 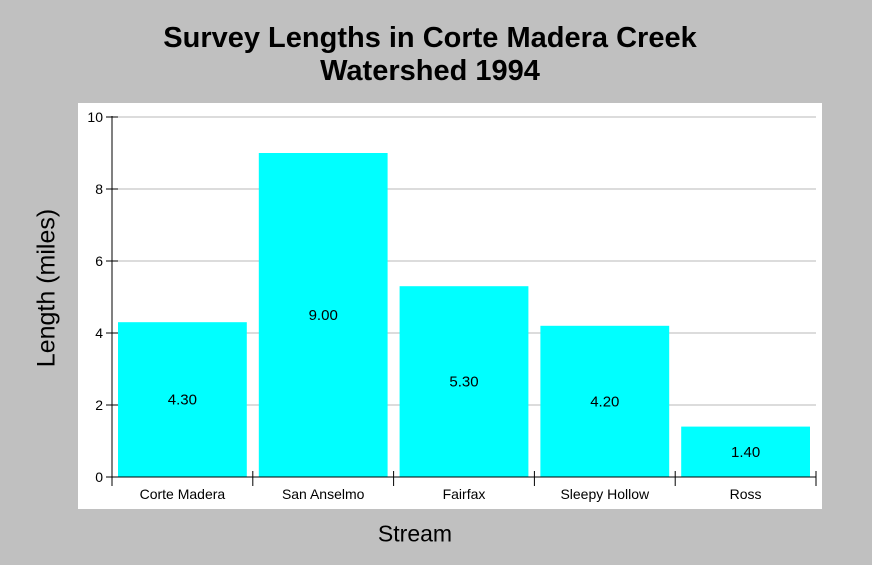 What do you see at coordinates (183, 494) in the screenshot?
I see `x-tick-label-0: Corte Madera` at bounding box center [183, 494].